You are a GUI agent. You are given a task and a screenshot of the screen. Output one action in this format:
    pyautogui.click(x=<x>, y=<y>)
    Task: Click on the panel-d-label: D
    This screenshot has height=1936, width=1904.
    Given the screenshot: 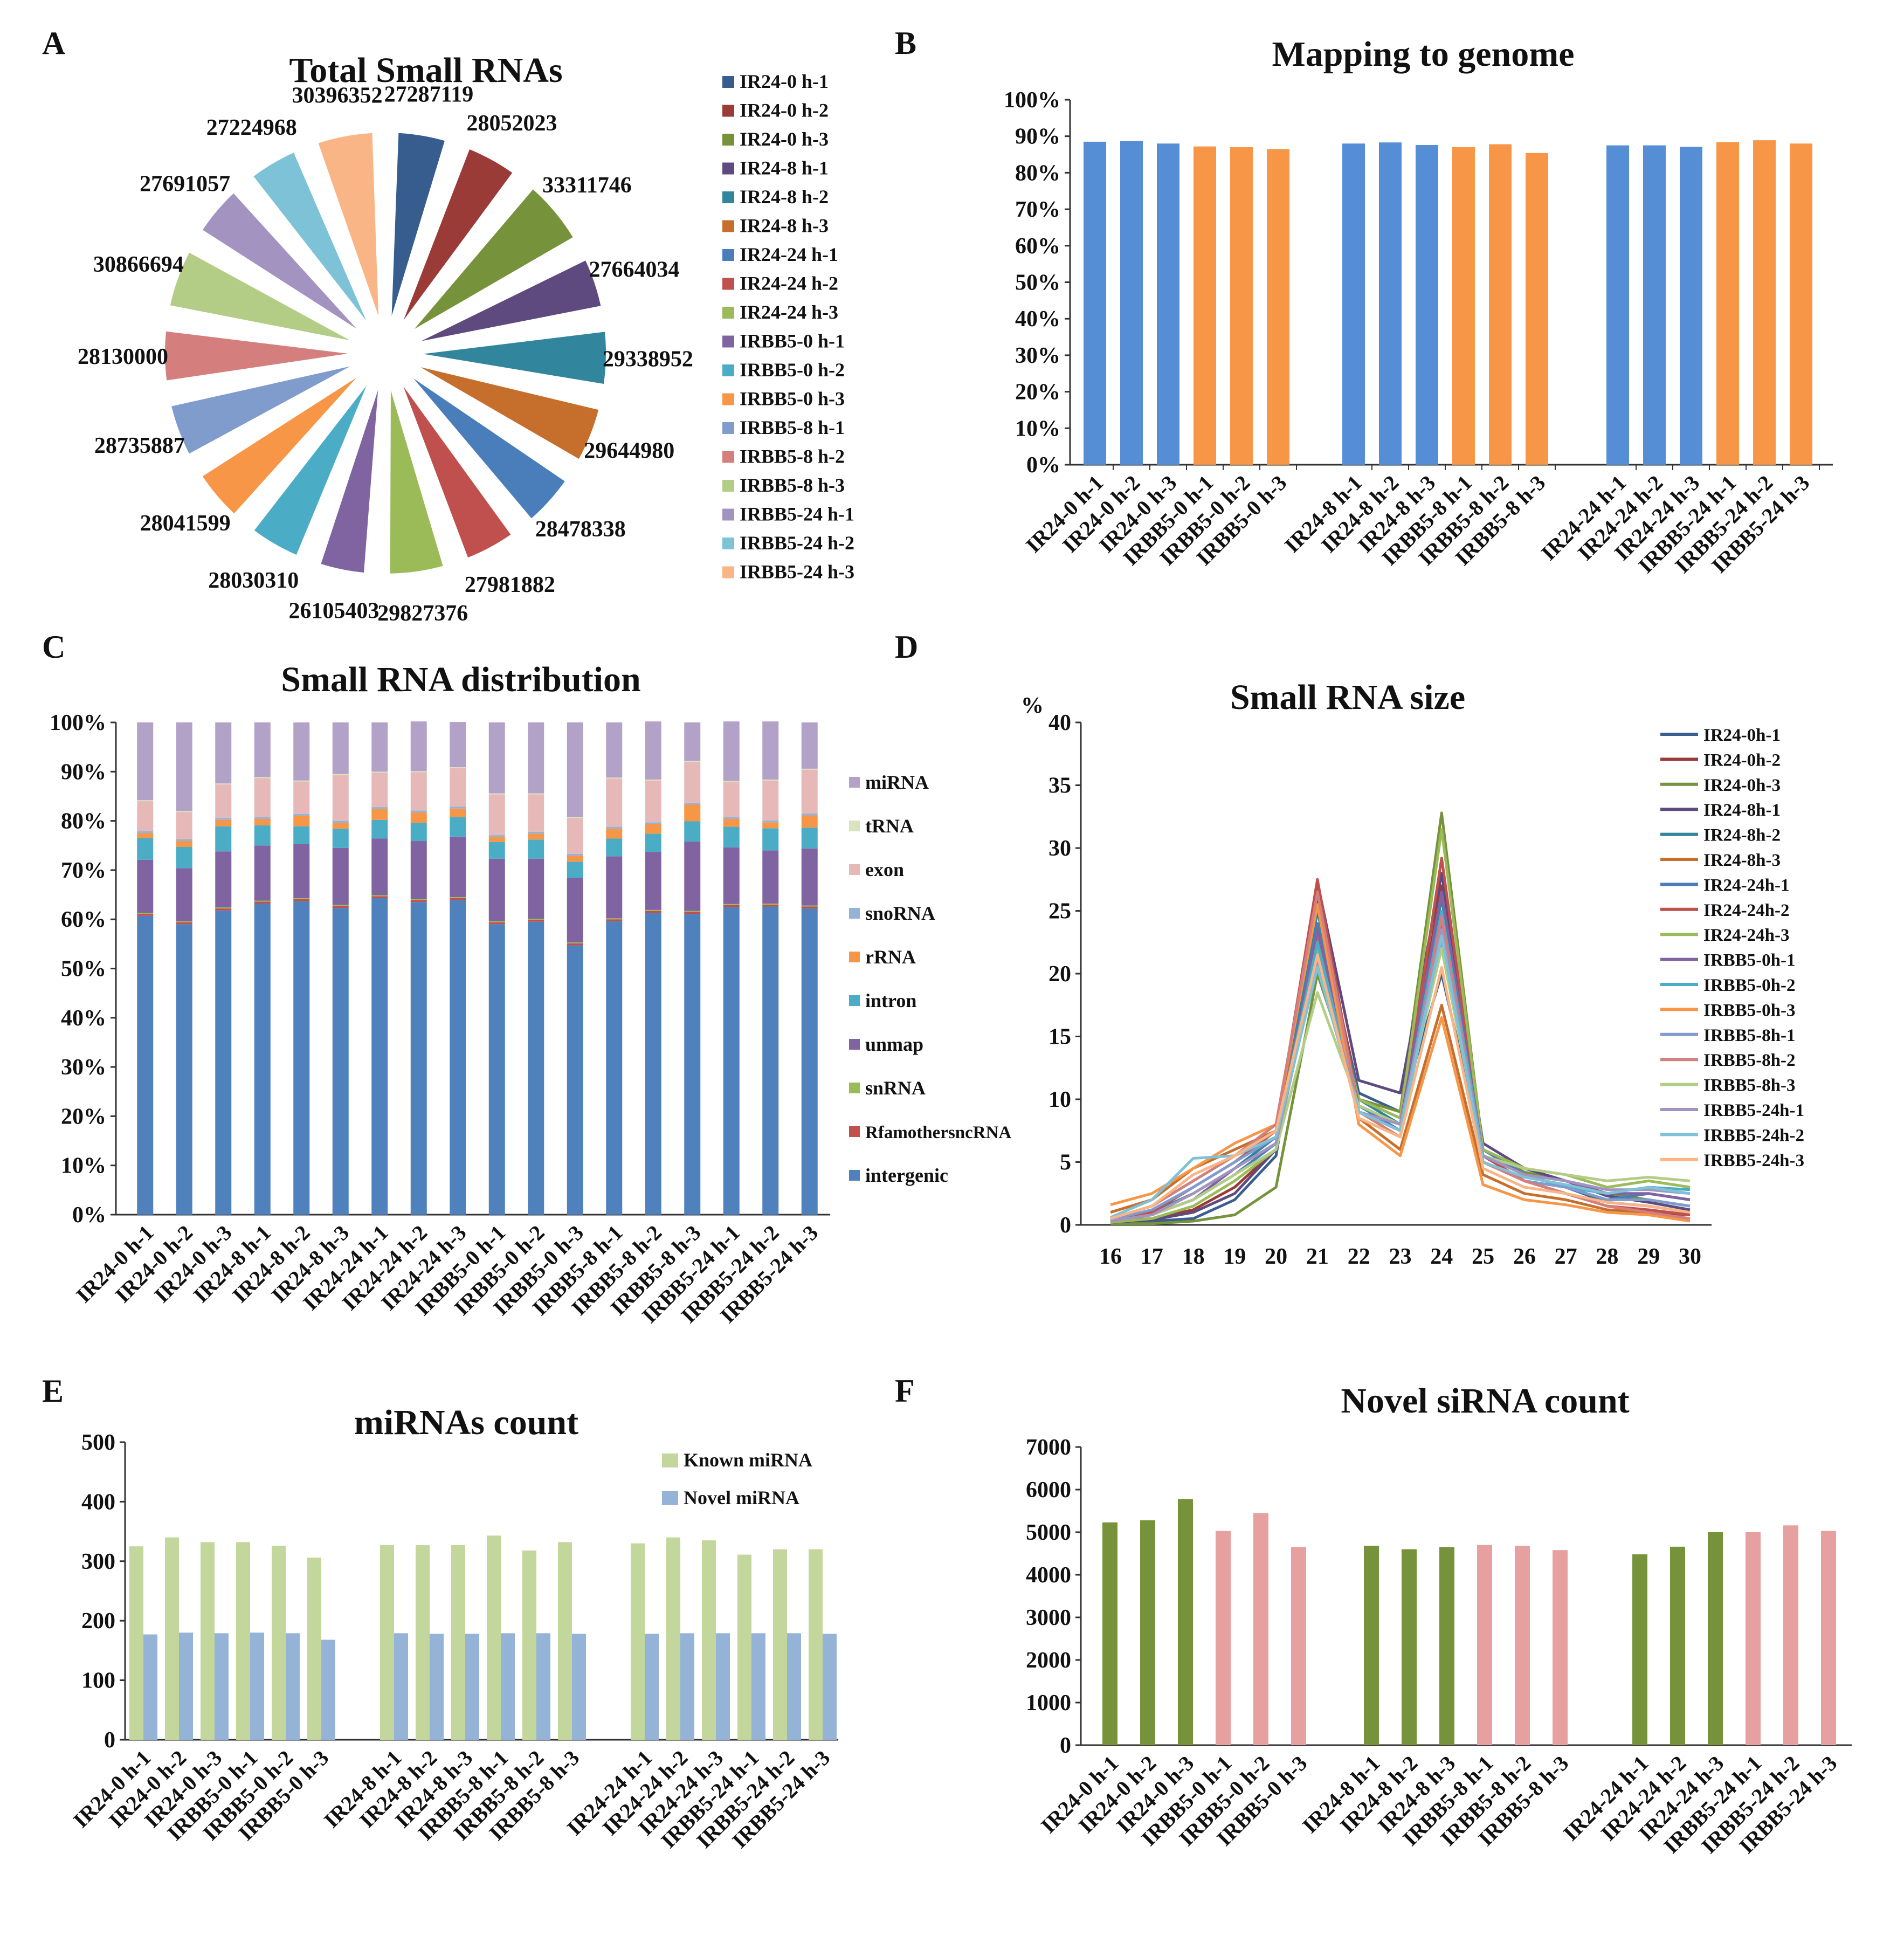 What is the action you would take?
    pyautogui.click(x=906, y=647)
    